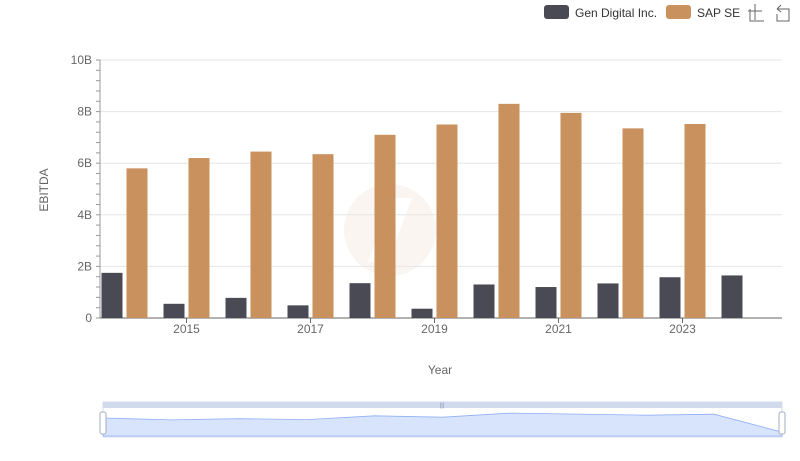  What do you see at coordinates (718, 13) in the screenshot?
I see `legend-label-sap: SAP SE` at bounding box center [718, 13].